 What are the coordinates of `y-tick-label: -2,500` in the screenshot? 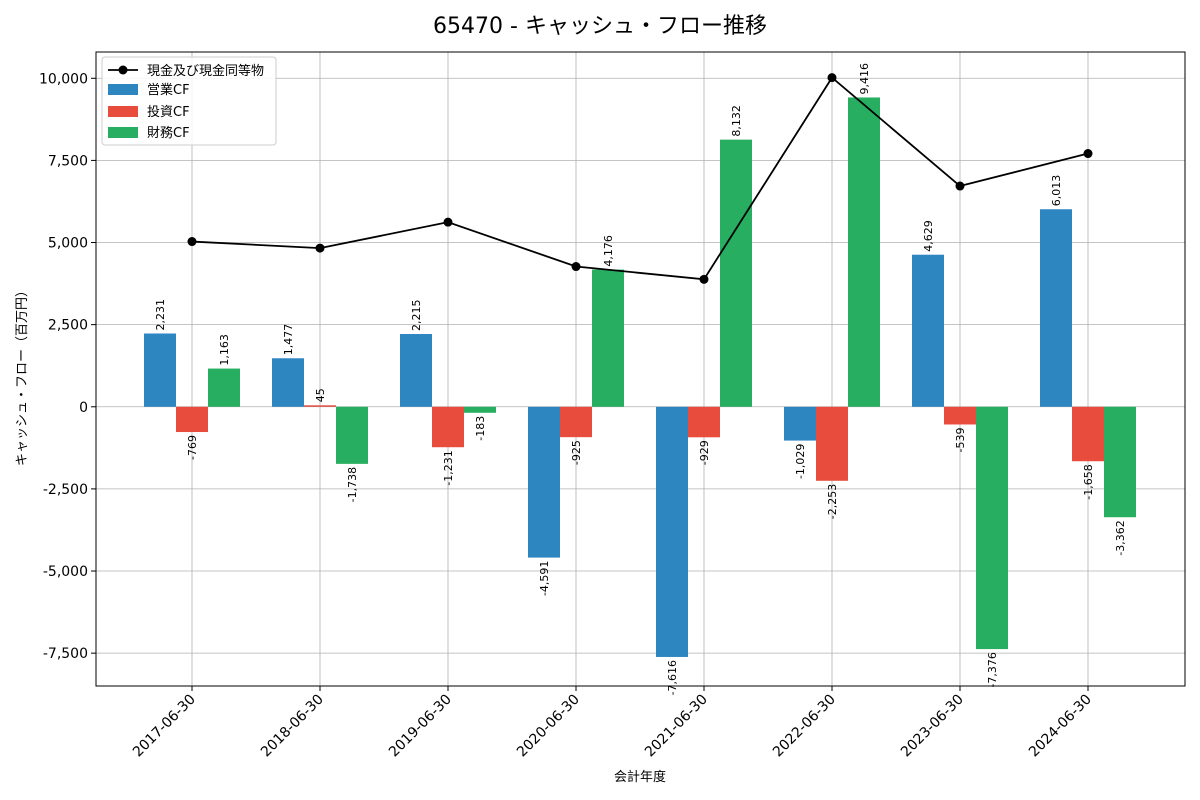 It's located at (65, 490).